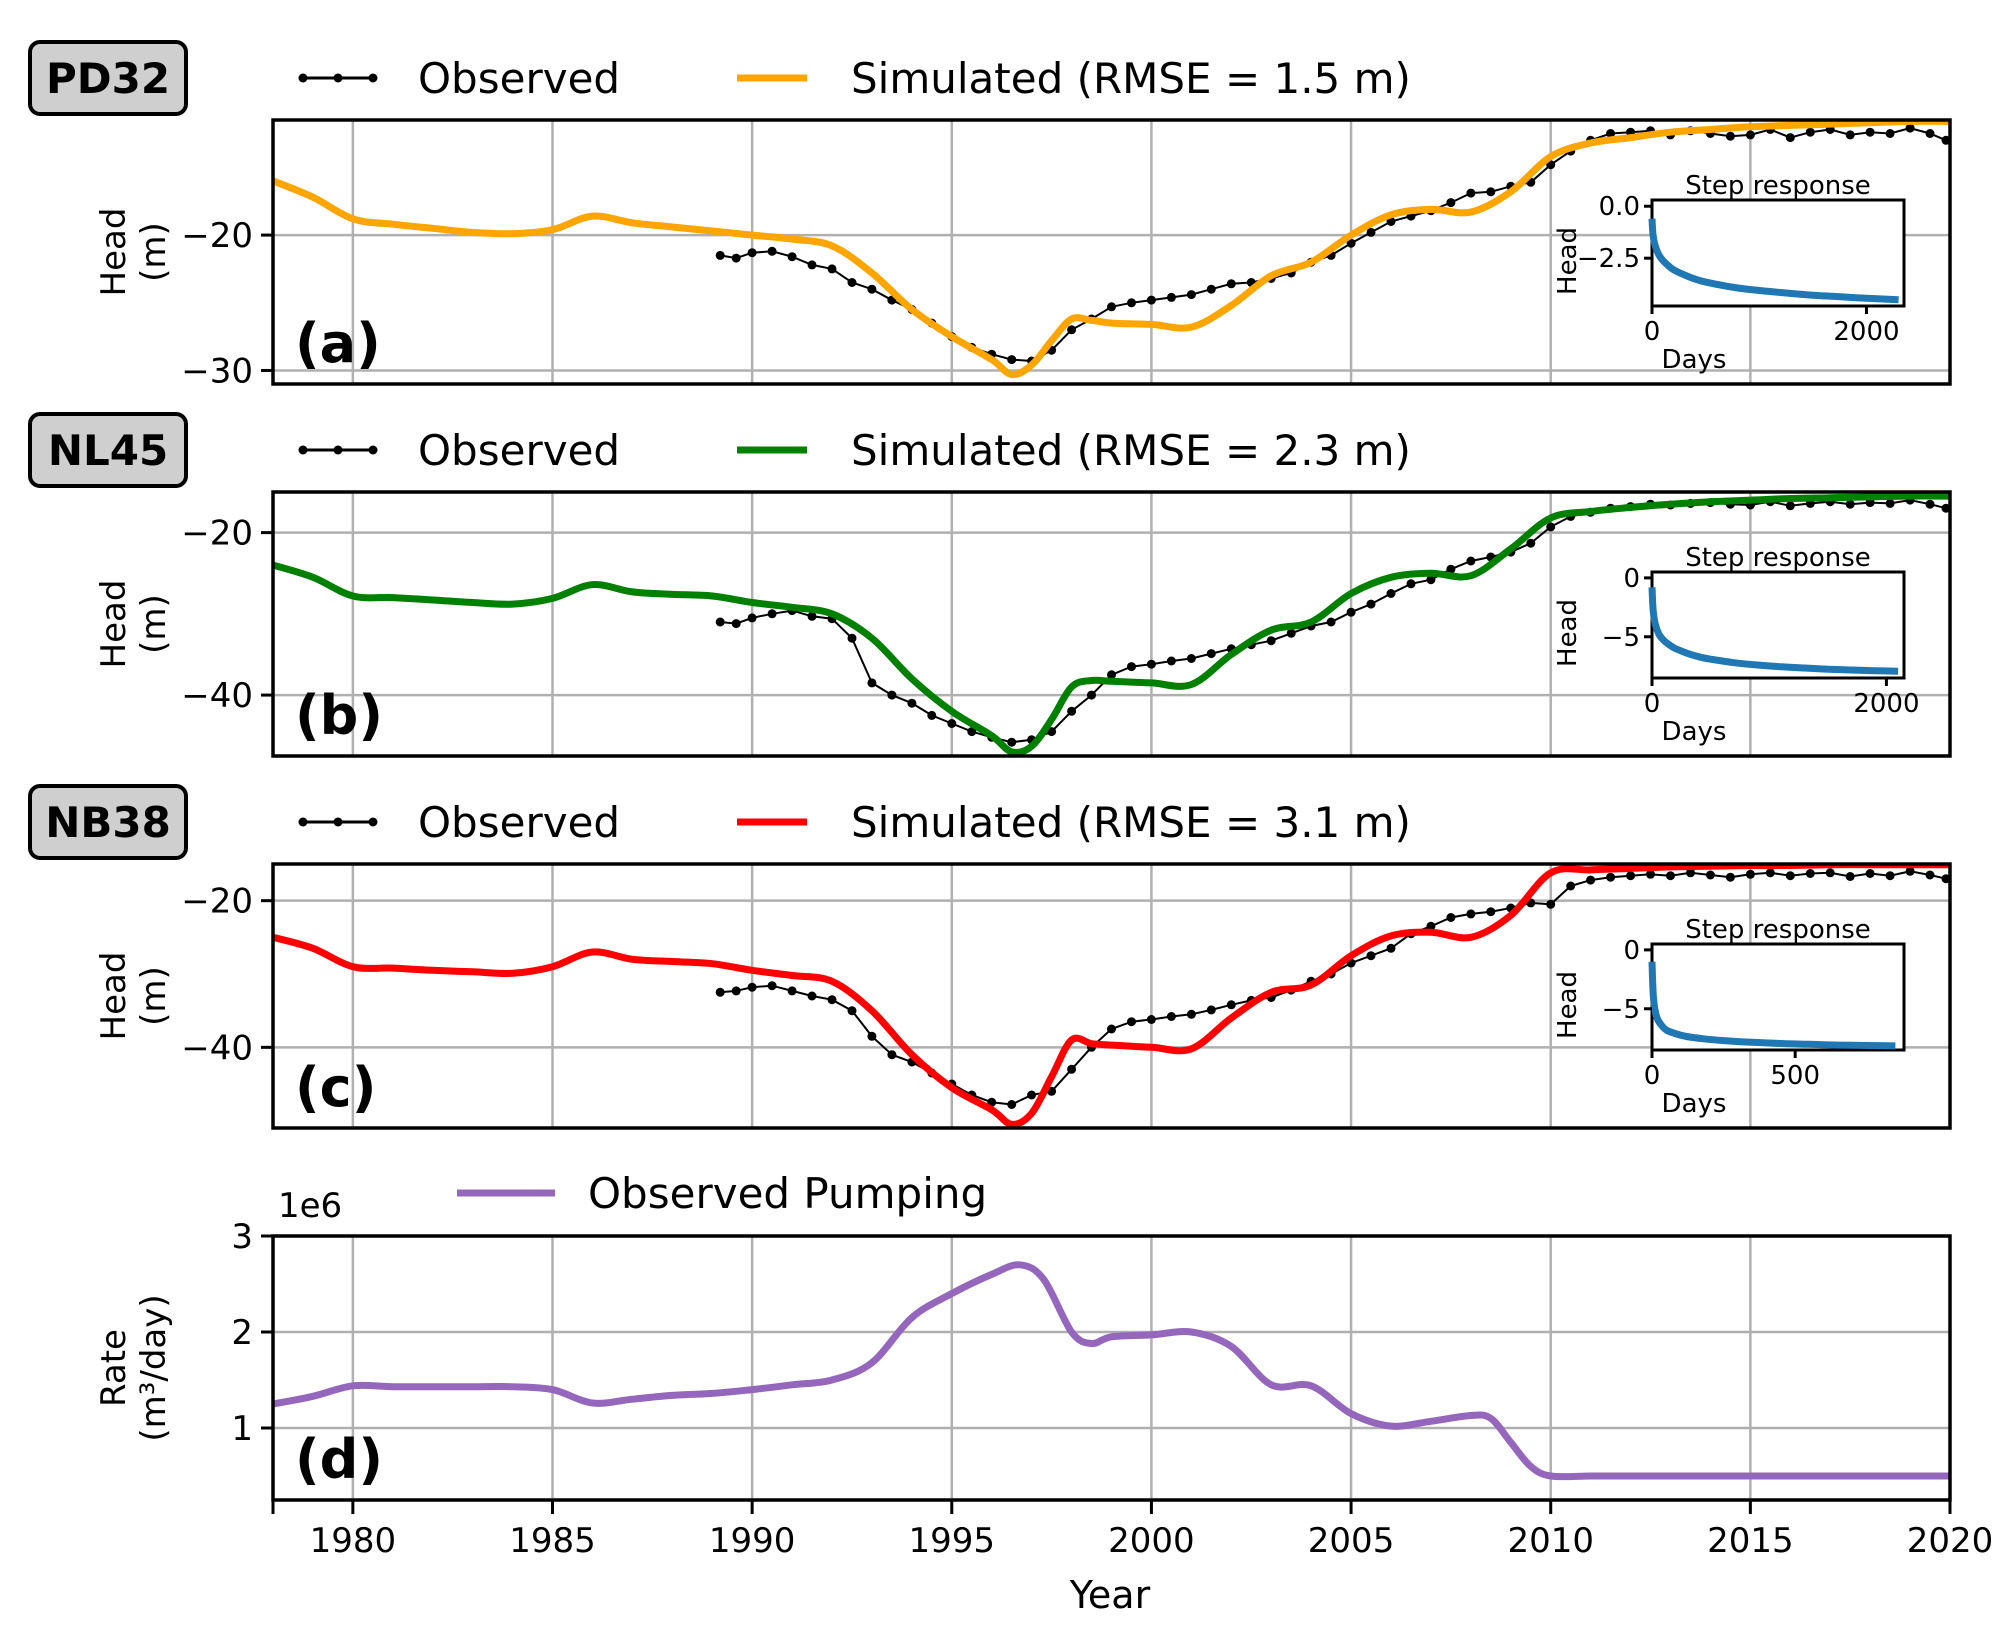 The image size is (2010, 1636). I want to click on inset-y-tick-label: −5, so click(1621, 638).